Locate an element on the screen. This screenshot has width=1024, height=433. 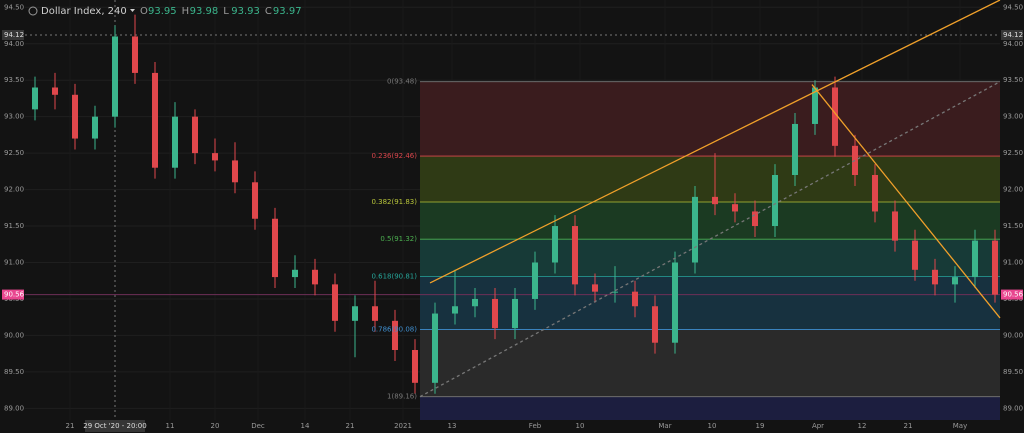
y-tick-label-left: 93.00 is located at coordinates (14, 117).